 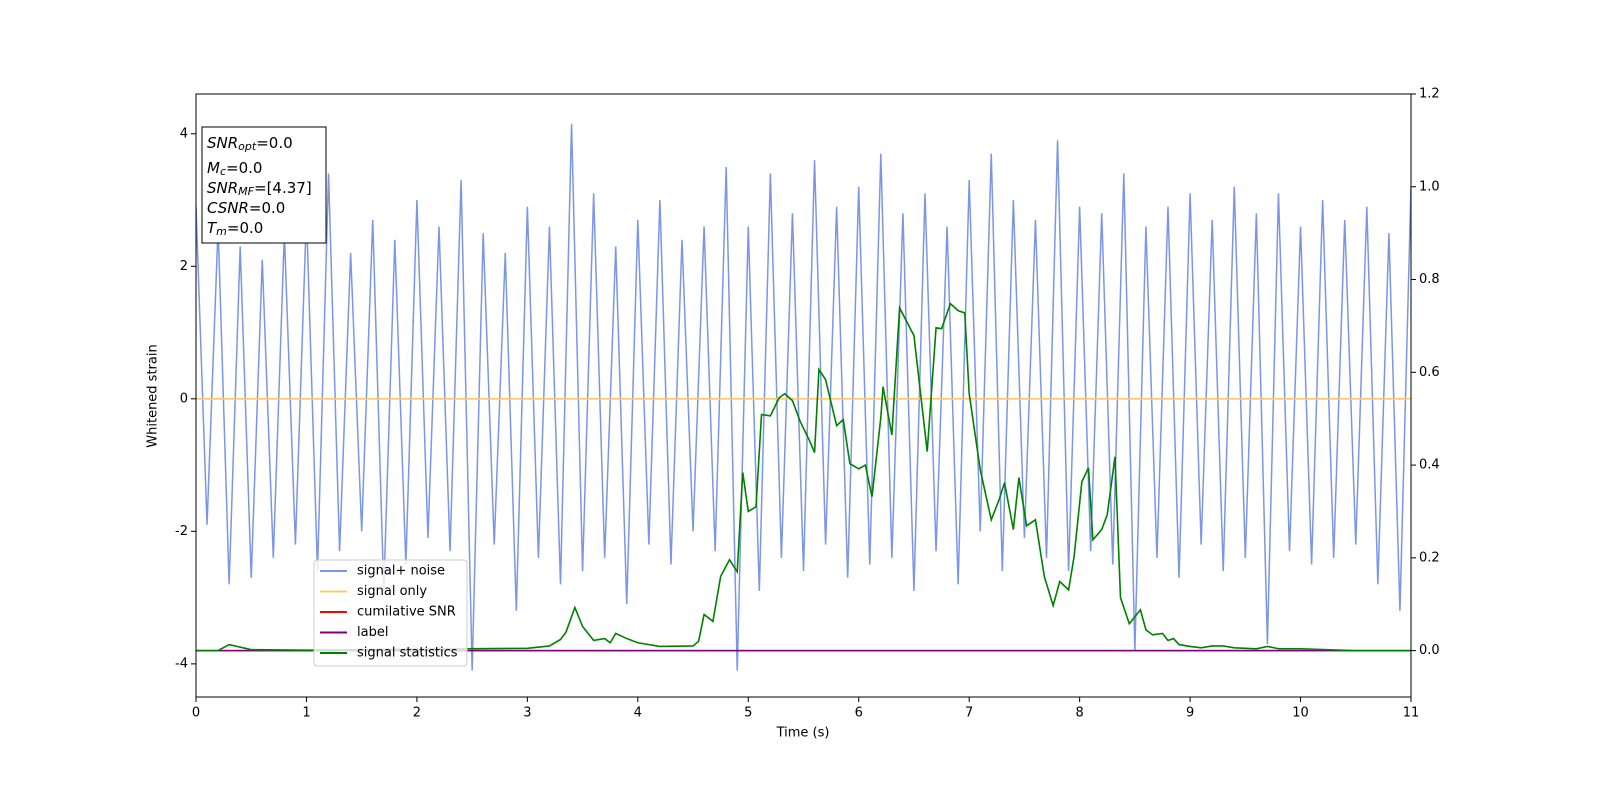 I want to click on y-tick-label: 2, so click(x=184, y=266).